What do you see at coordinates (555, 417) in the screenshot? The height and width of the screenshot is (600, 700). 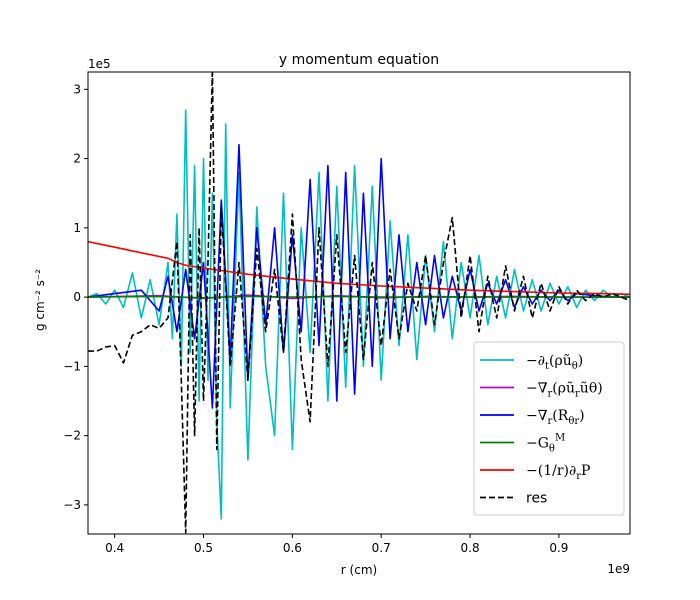 I see `legend-label: −∇r(Rθr)` at bounding box center [555, 417].